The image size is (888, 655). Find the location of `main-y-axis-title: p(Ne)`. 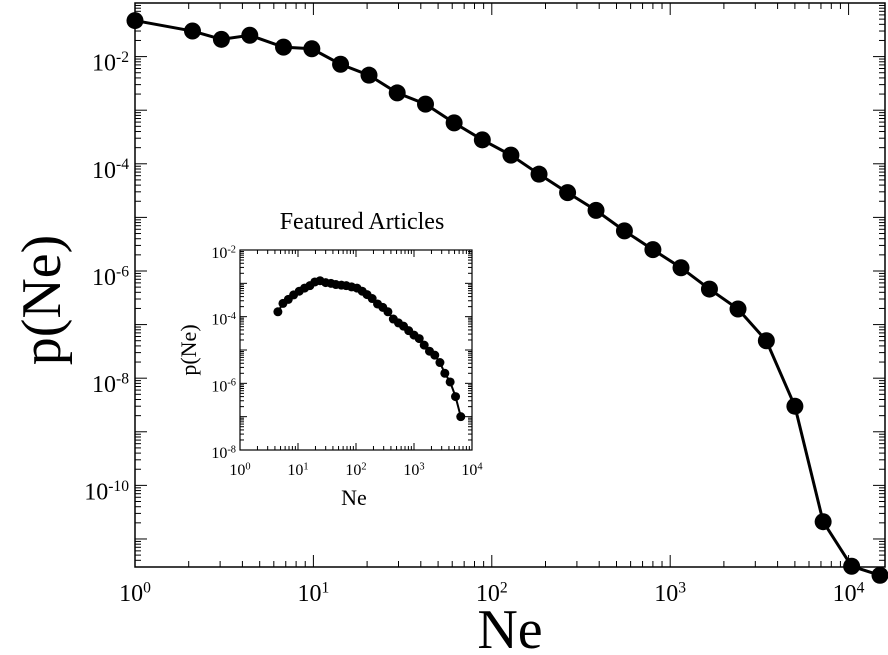

main-y-axis-title: p(Ne) is located at coordinates (42, 300).